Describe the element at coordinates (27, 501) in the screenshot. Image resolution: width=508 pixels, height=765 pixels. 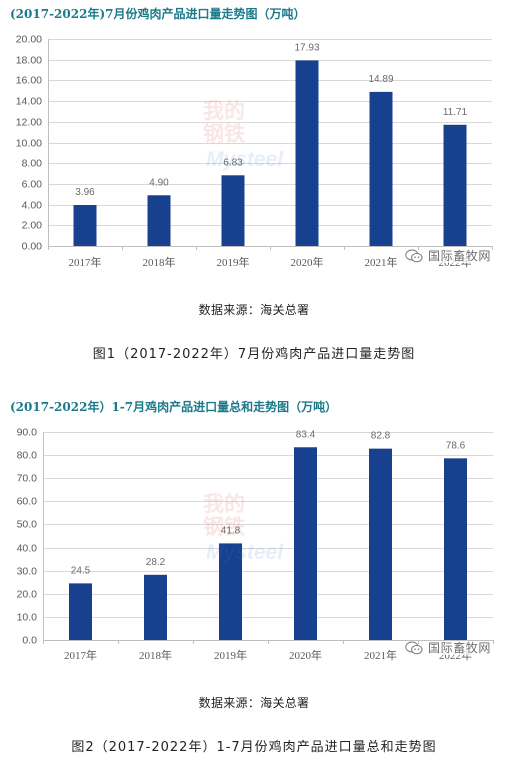
I see `y-tick-label: 60.0` at that location.